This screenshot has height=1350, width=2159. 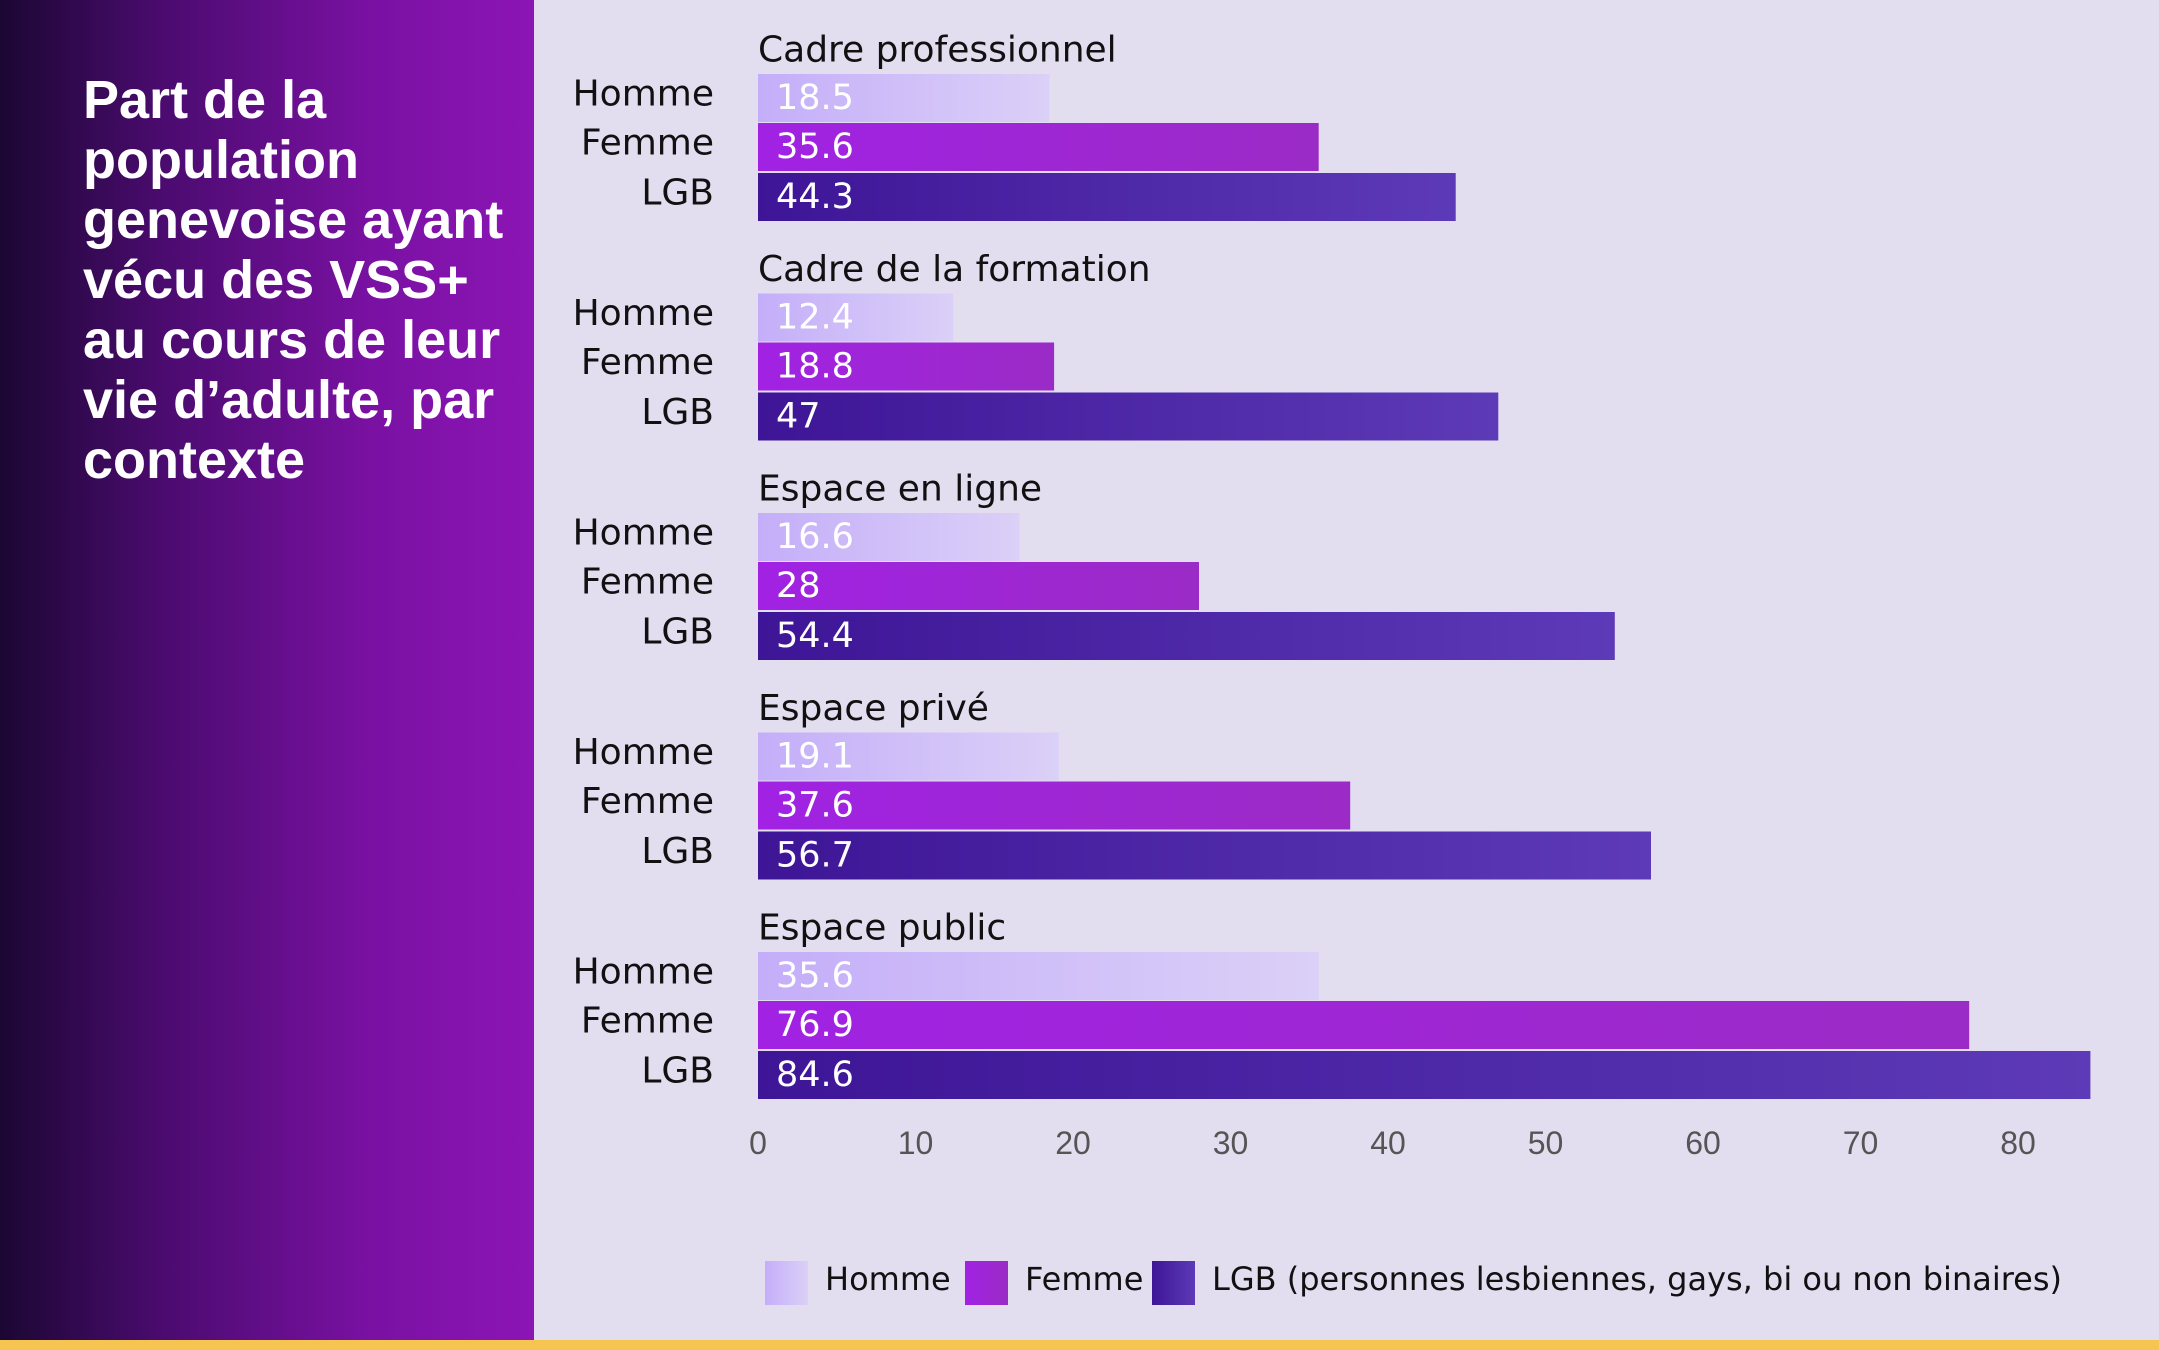 I want to click on accent-strip, so click(x=1079, y=1345).